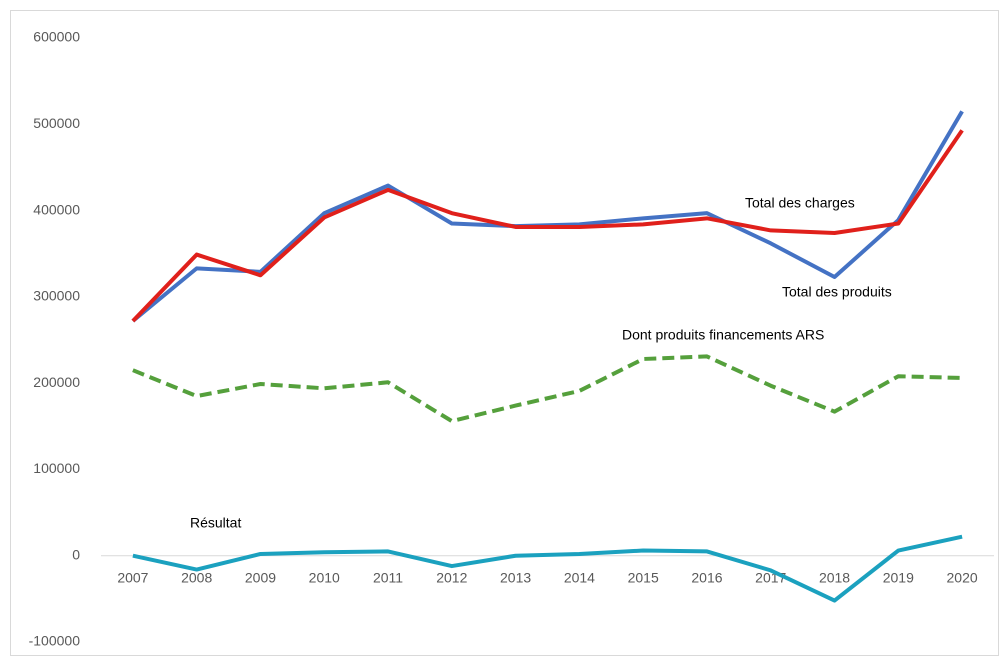 The width and height of the screenshot is (1000, 657). Describe the element at coordinates (800, 203) in the screenshot. I see `series-label: Total des charges` at that location.